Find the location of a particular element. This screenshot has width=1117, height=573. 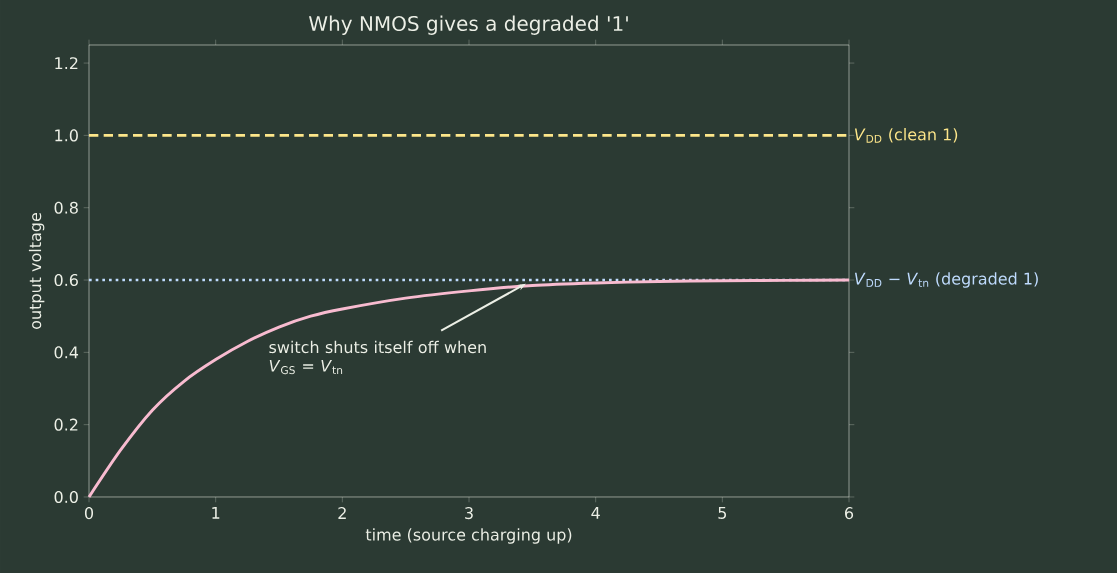

y-tick-label: 1.2 is located at coordinates (66, 63).